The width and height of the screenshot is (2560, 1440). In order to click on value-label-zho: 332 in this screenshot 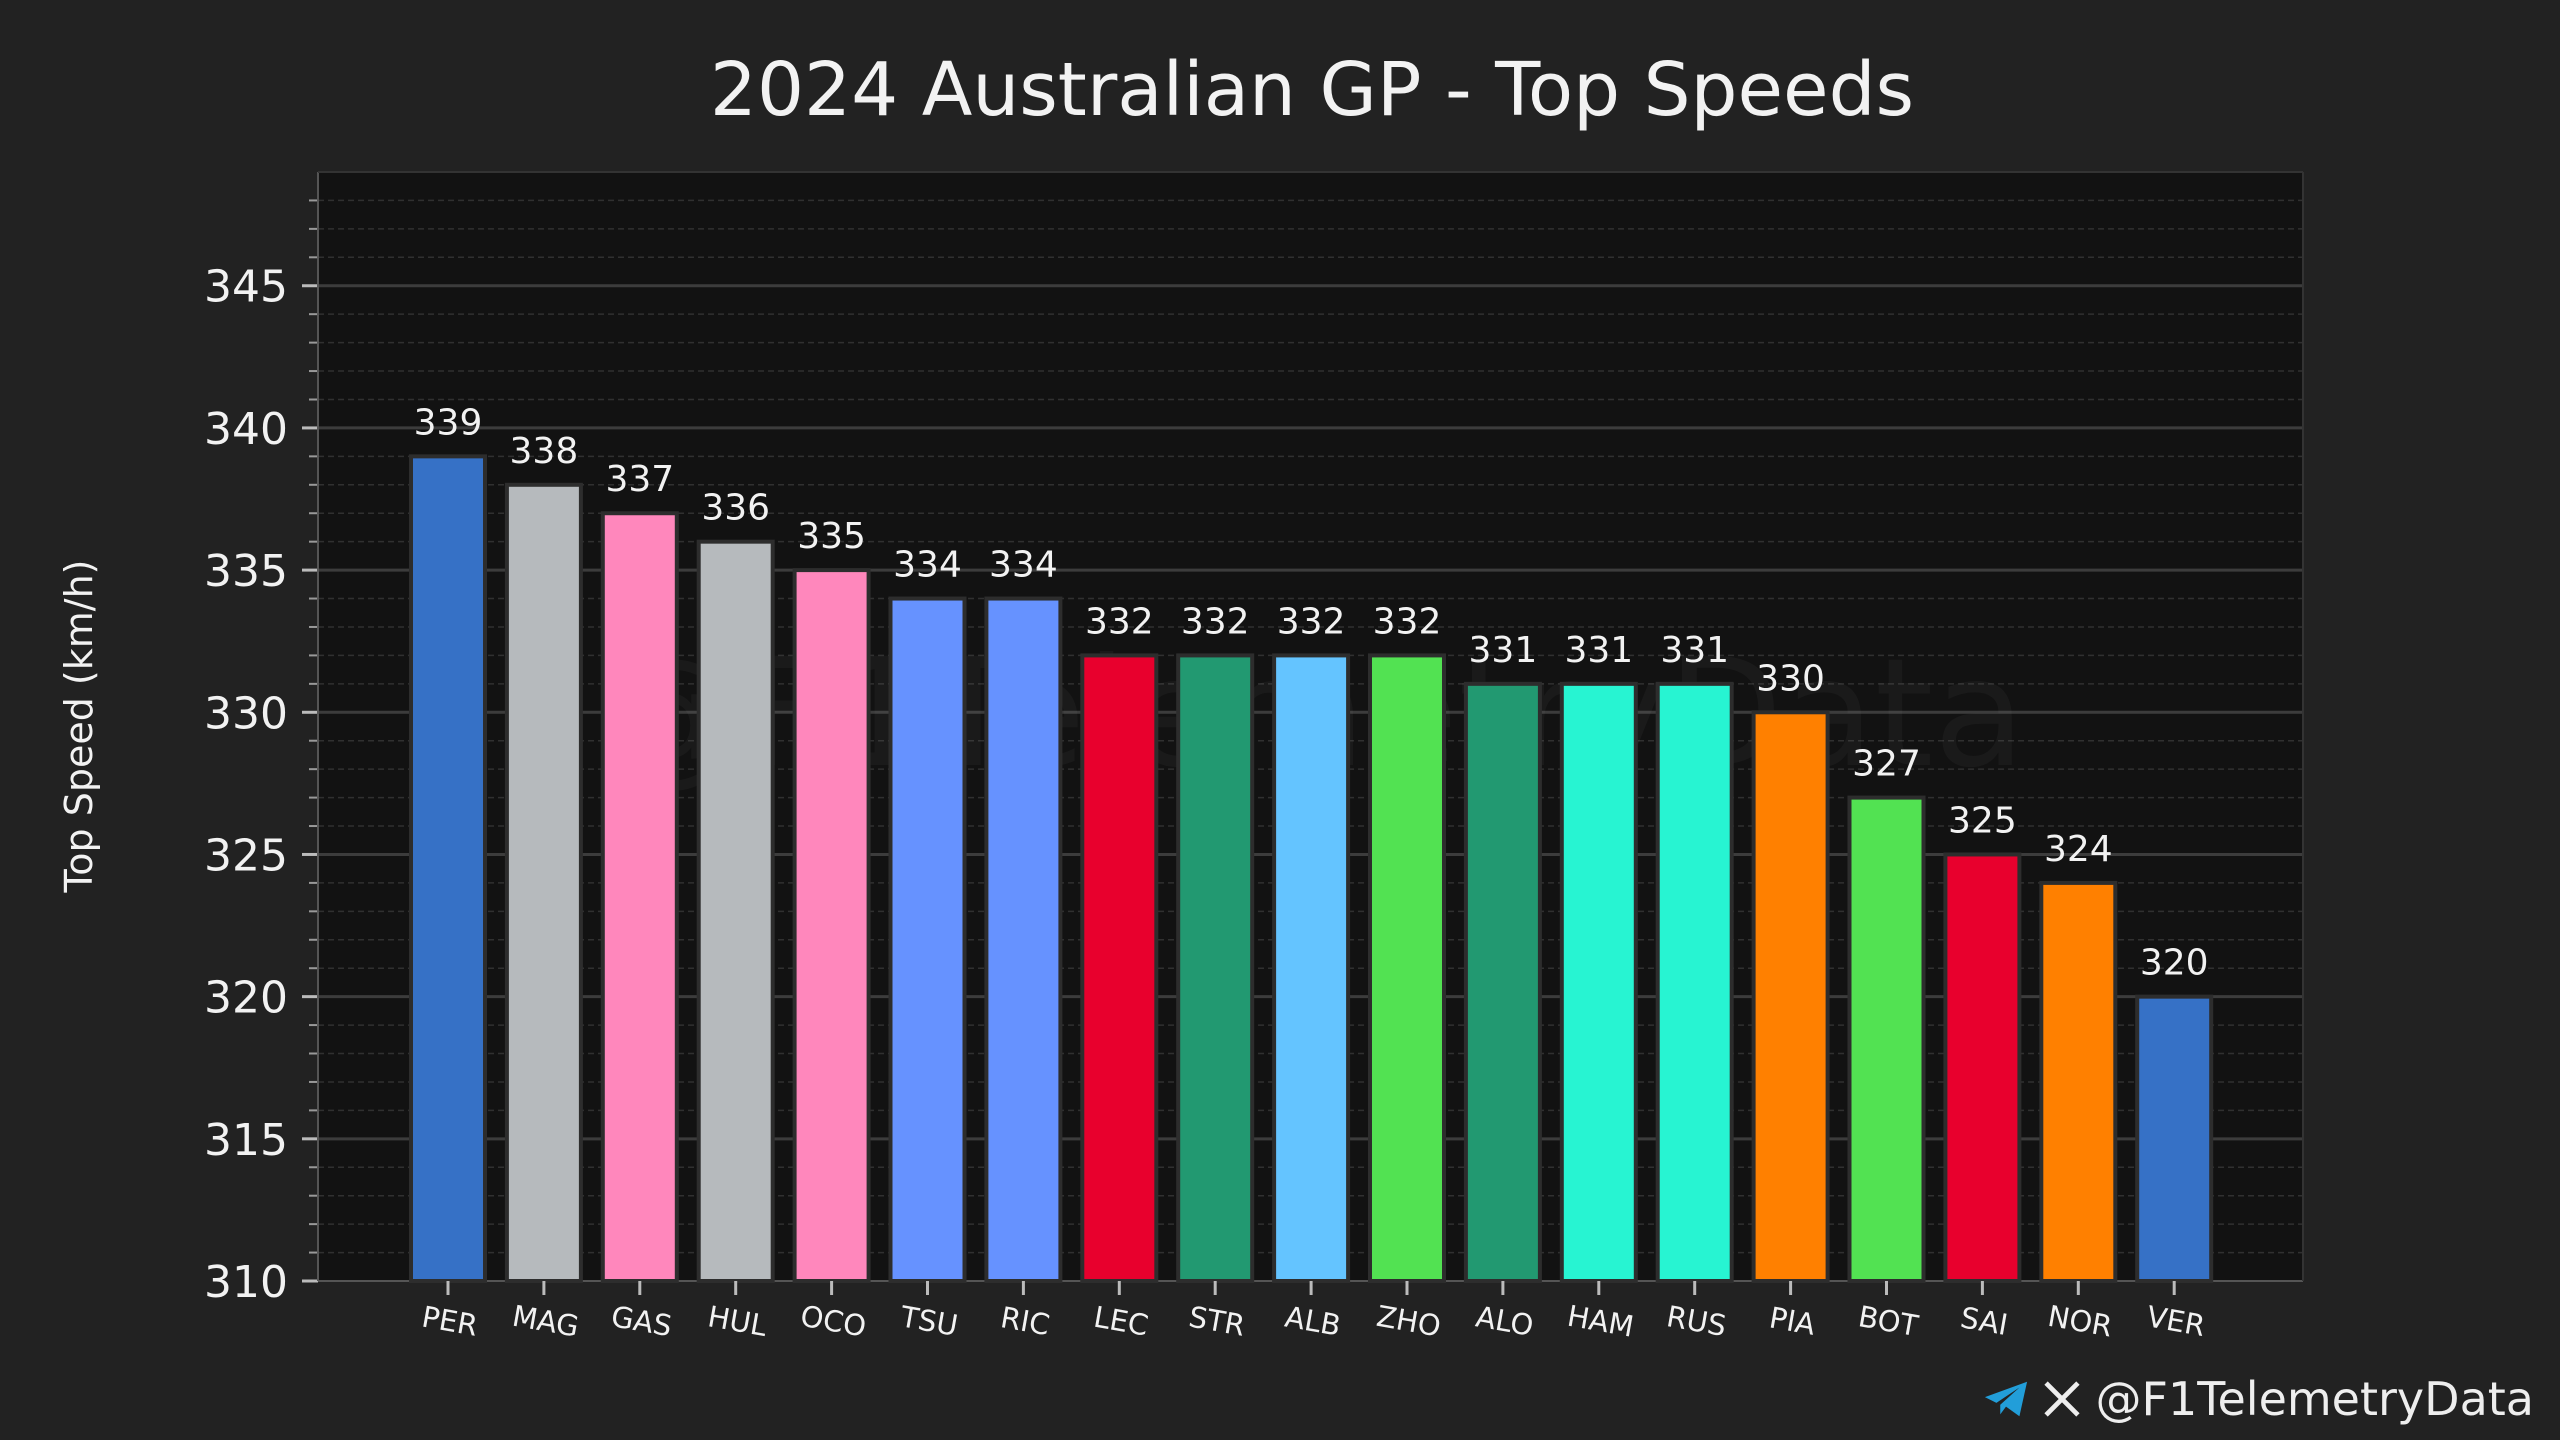, I will do `click(1407, 621)`.